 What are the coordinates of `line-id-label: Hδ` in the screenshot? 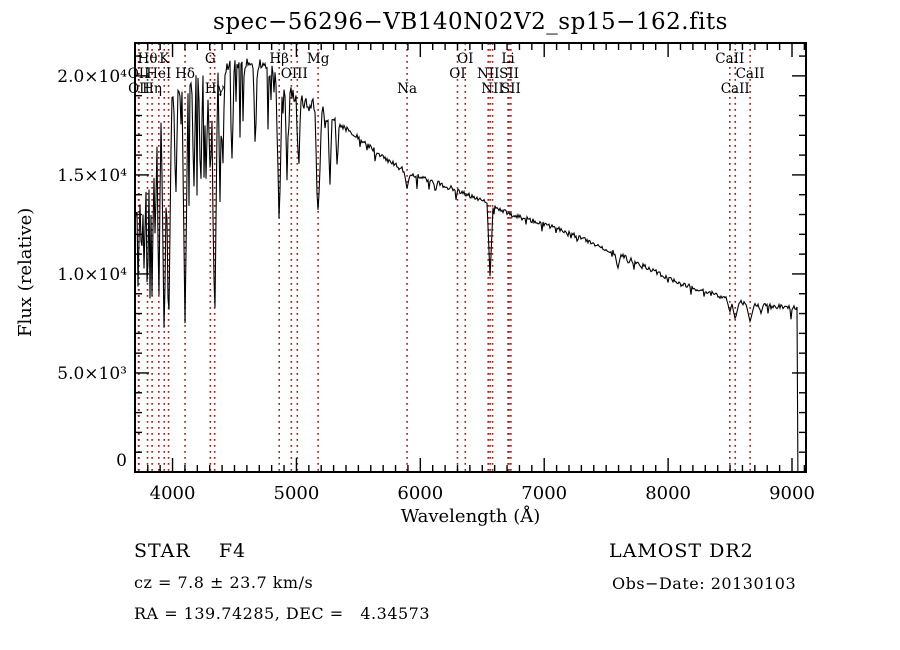 It's located at (185, 74).